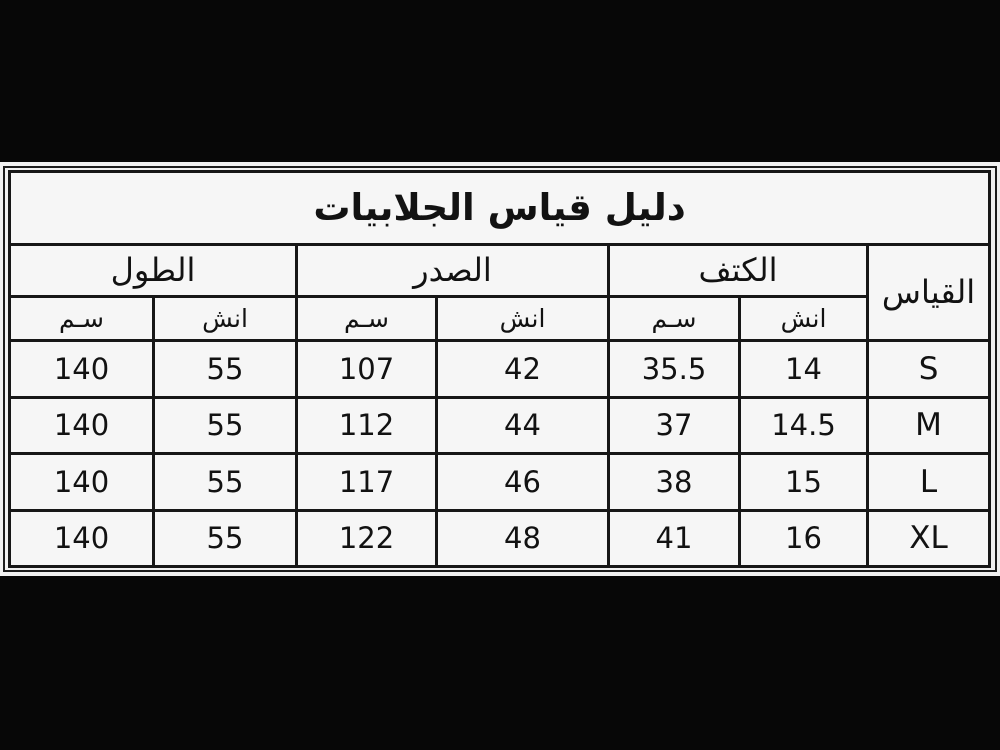 This screenshot has height=750, width=1000. What do you see at coordinates (803, 538) in the screenshot?
I see `shoulder-inch-cell: 16` at bounding box center [803, 538].